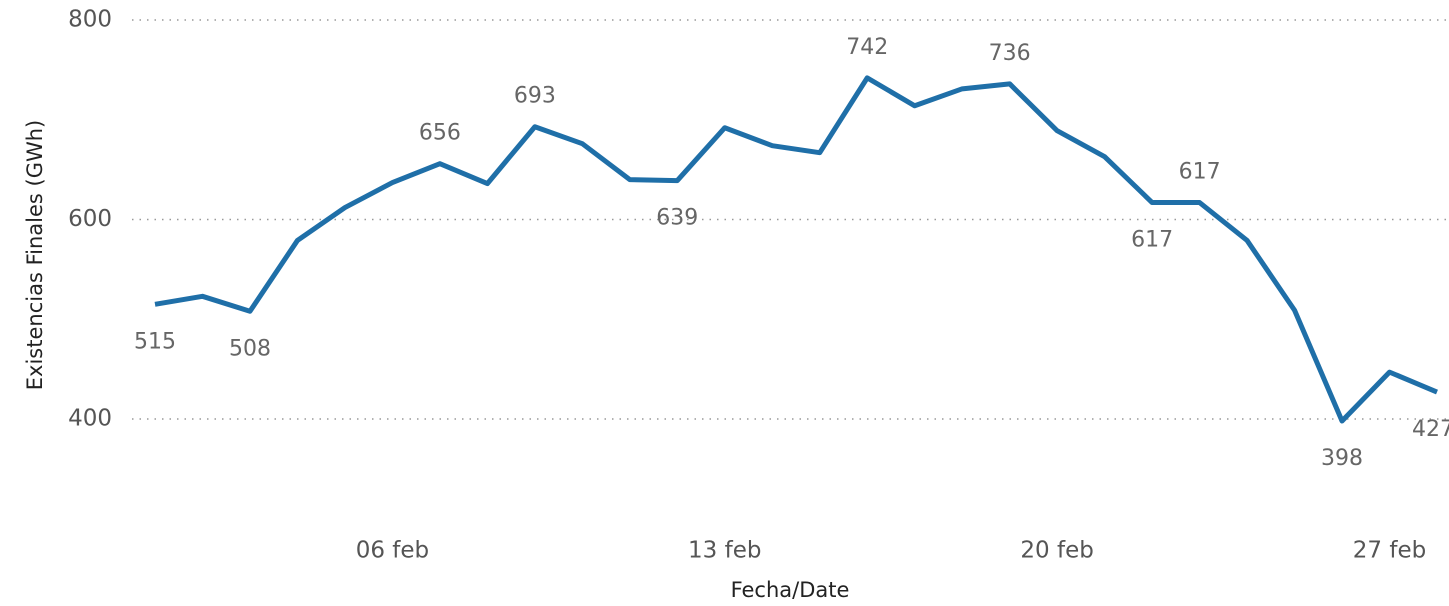 This screenshot has width=1449, height=606. What do you see at coordinates (90, 219) in the screenshot?
I see `y-tick-label: 600` at bounding box center [90, 219].